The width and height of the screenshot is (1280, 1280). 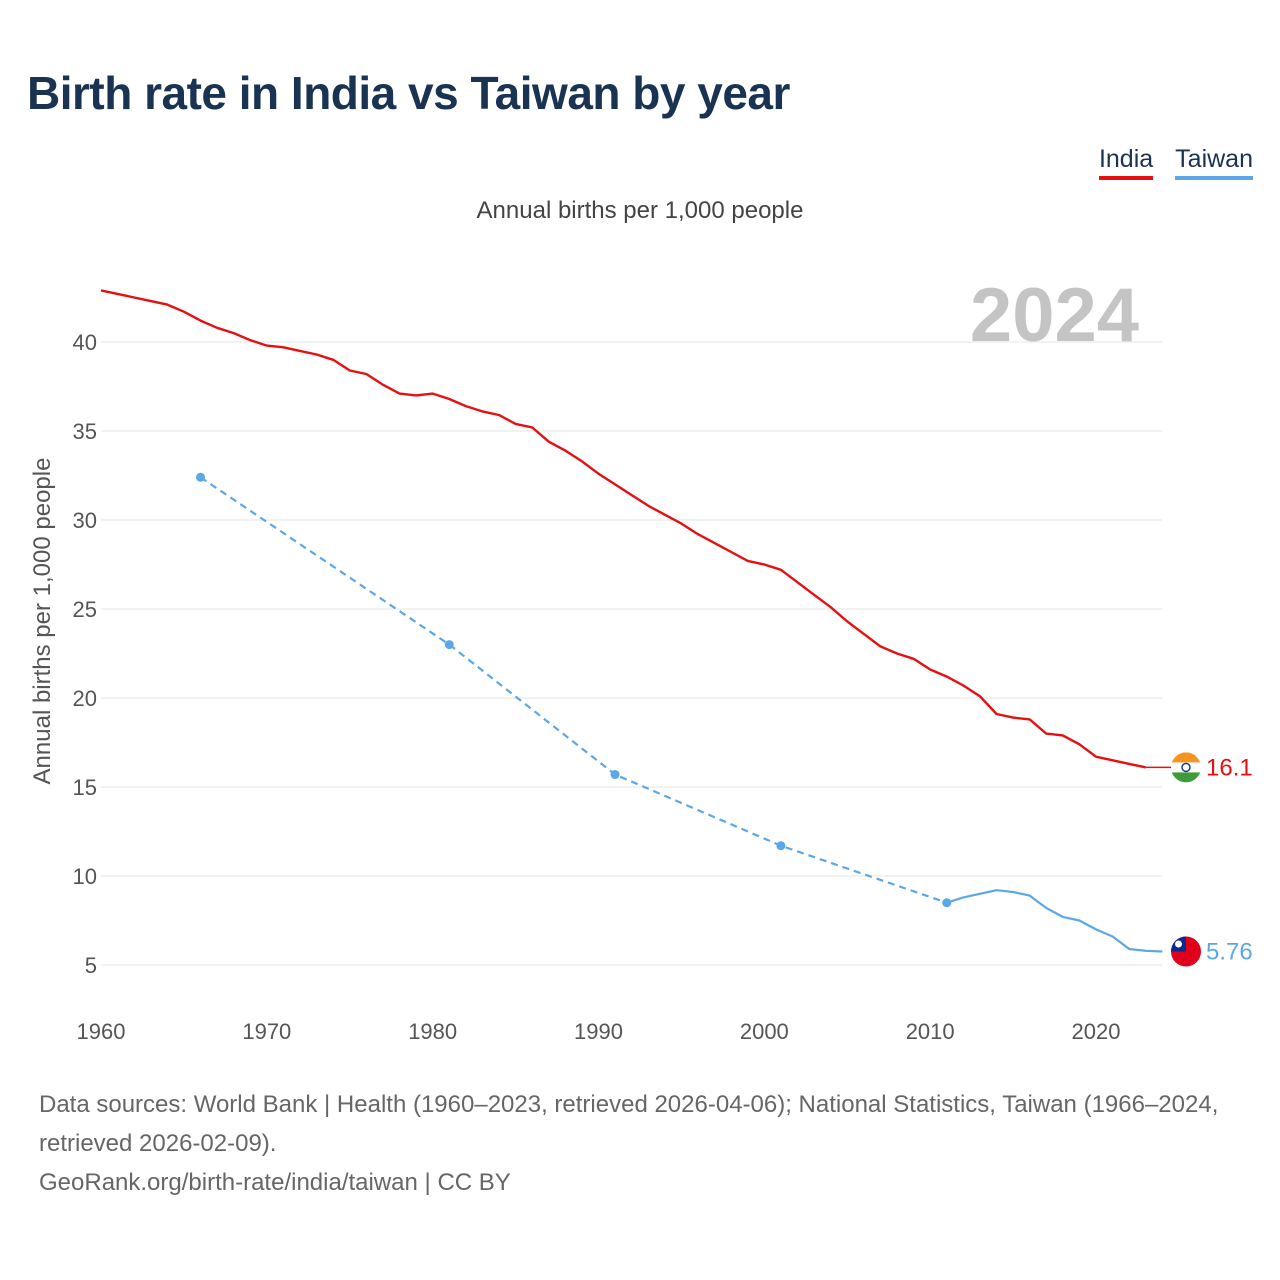 I want to click on chart-subtitle: Annual births per 1,000 people, so click(x=640, y=210).